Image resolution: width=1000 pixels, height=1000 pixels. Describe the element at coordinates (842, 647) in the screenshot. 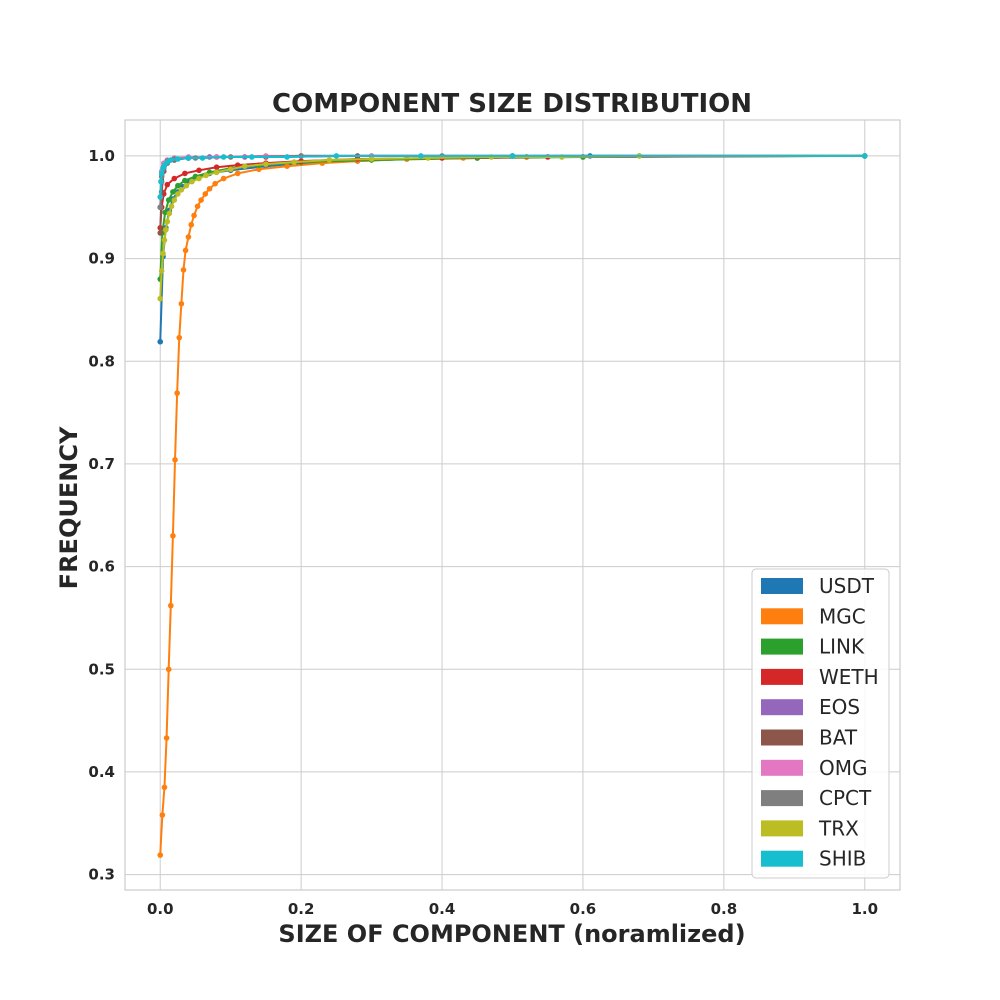

I see `legend-label: LINK` at that location.